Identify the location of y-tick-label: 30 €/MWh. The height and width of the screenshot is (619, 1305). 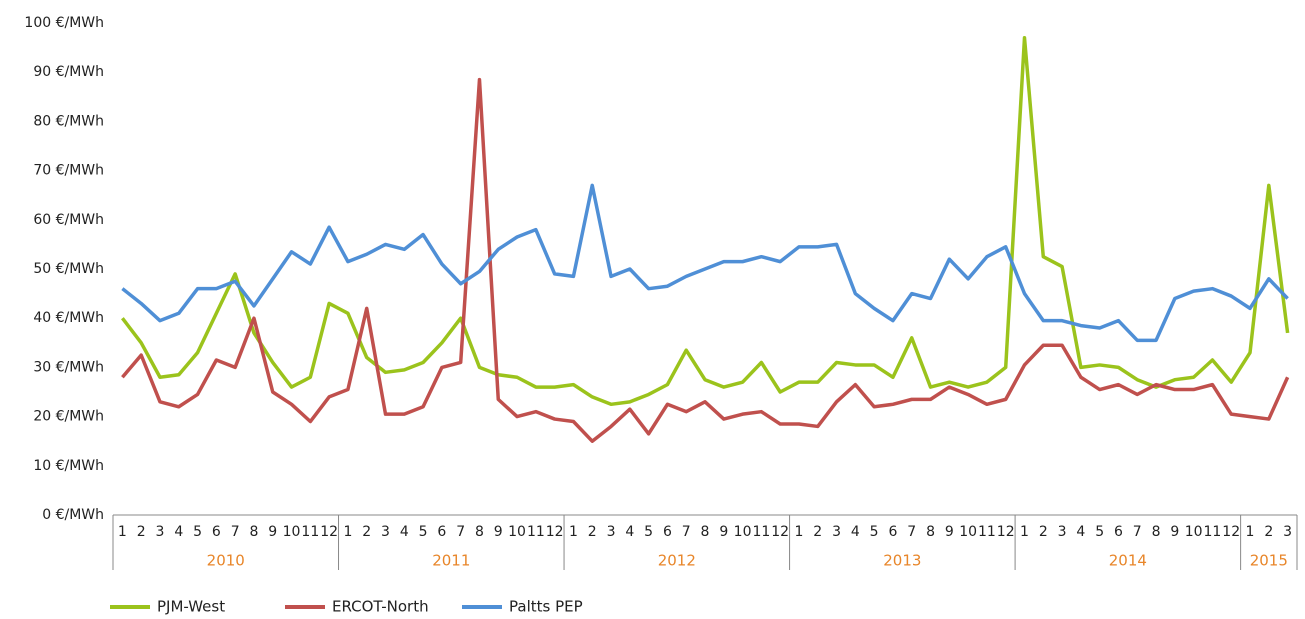
(68, 367).